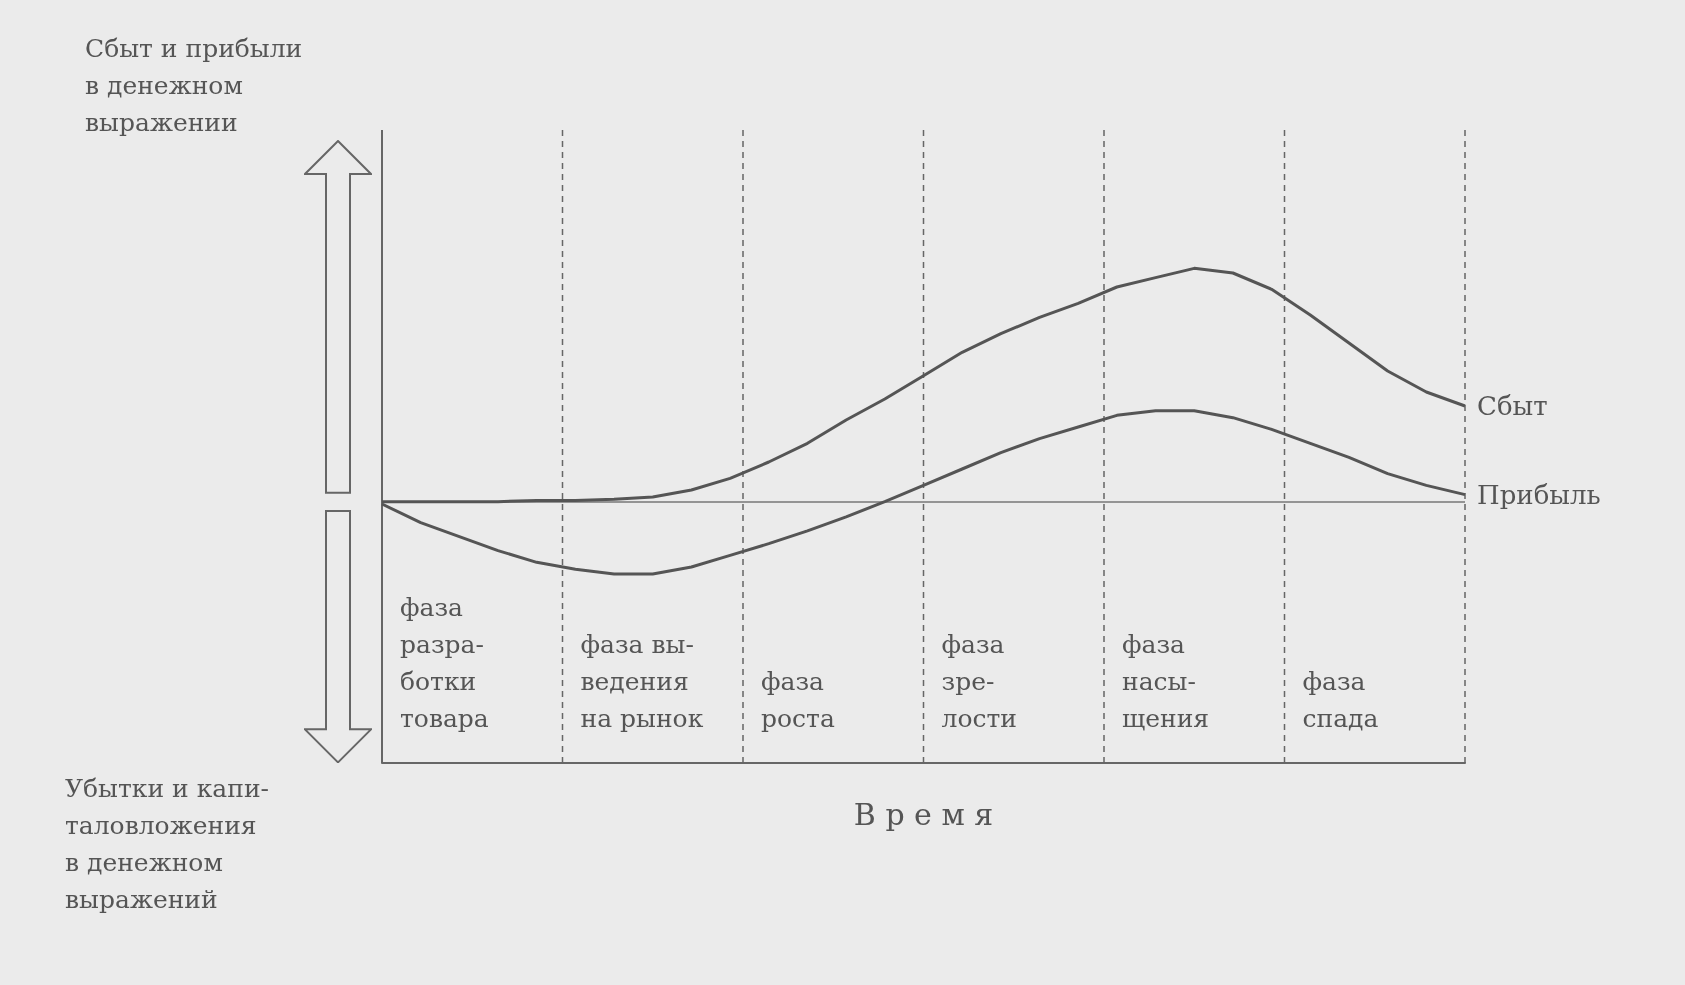 The height and width of the screenshot is (985, 1685). I want to click on series-label: Сбыт, so click(1512, 406).